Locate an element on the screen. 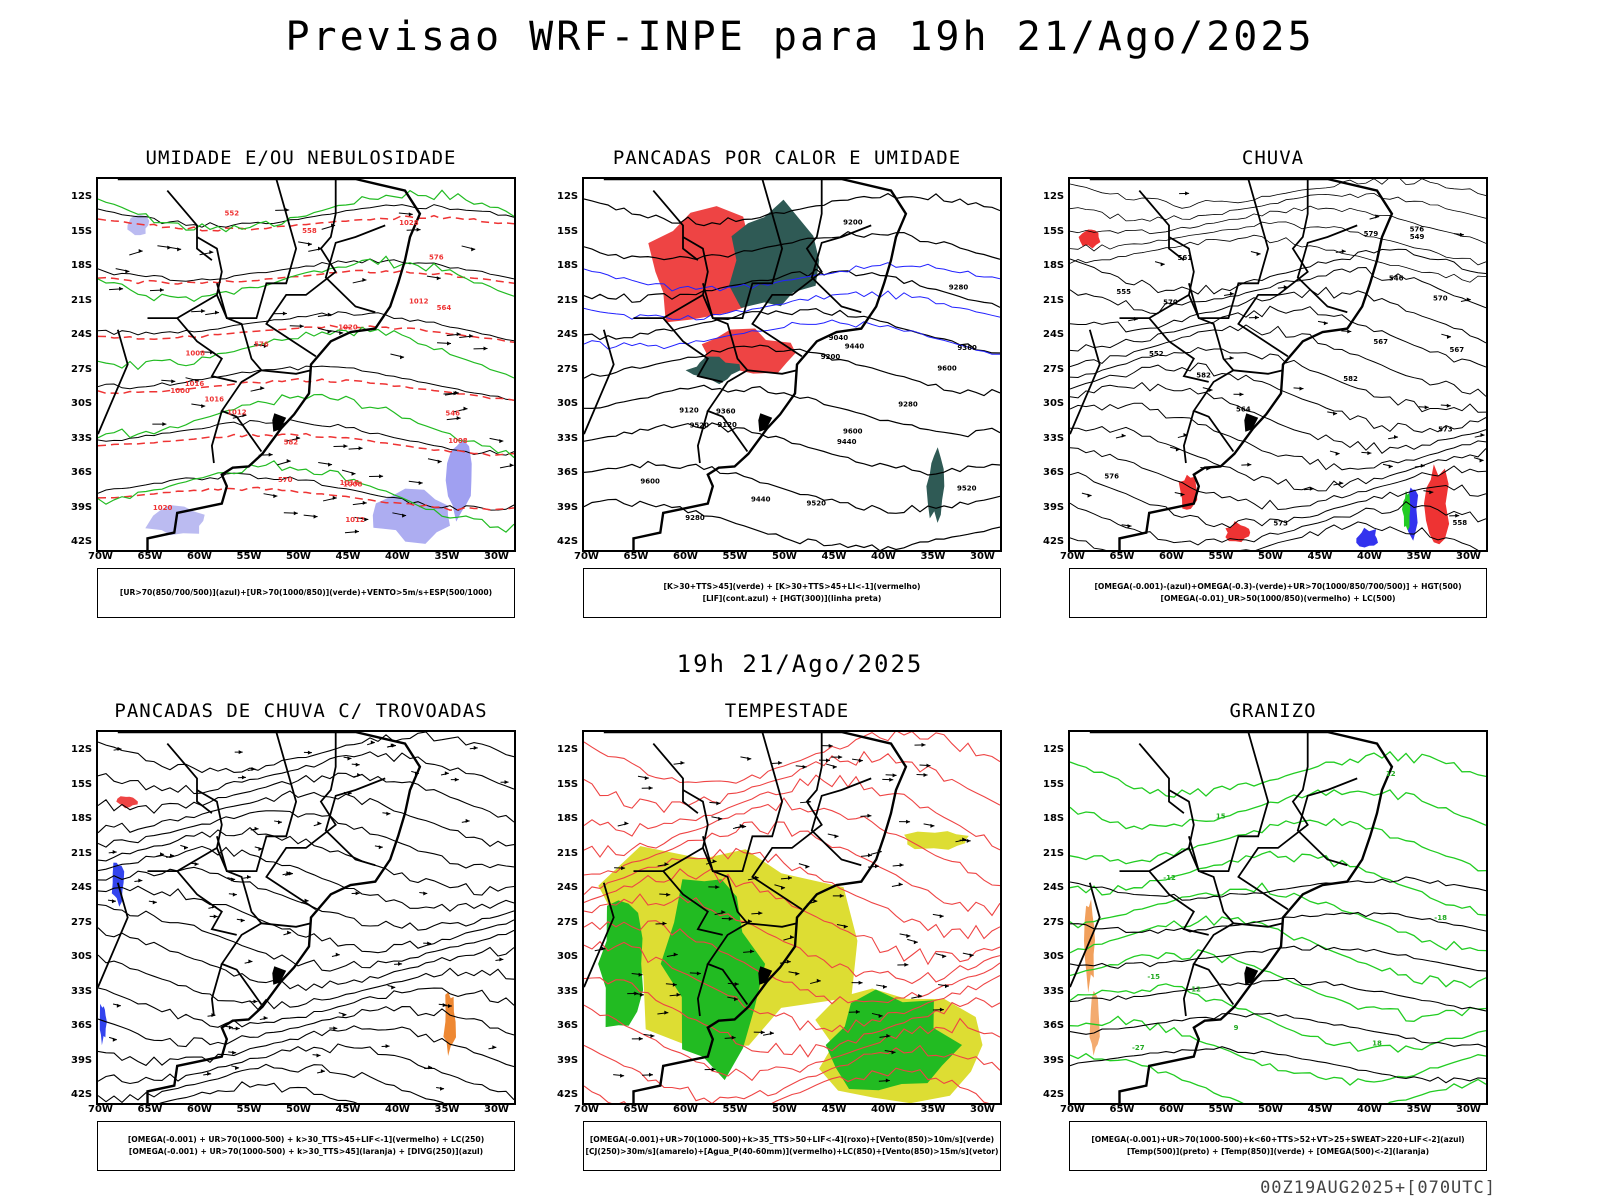 Image resolution: width=1600 pixels, height=1200 pixels. lat-tick-label: 33S is located at coordinates (82, 991).